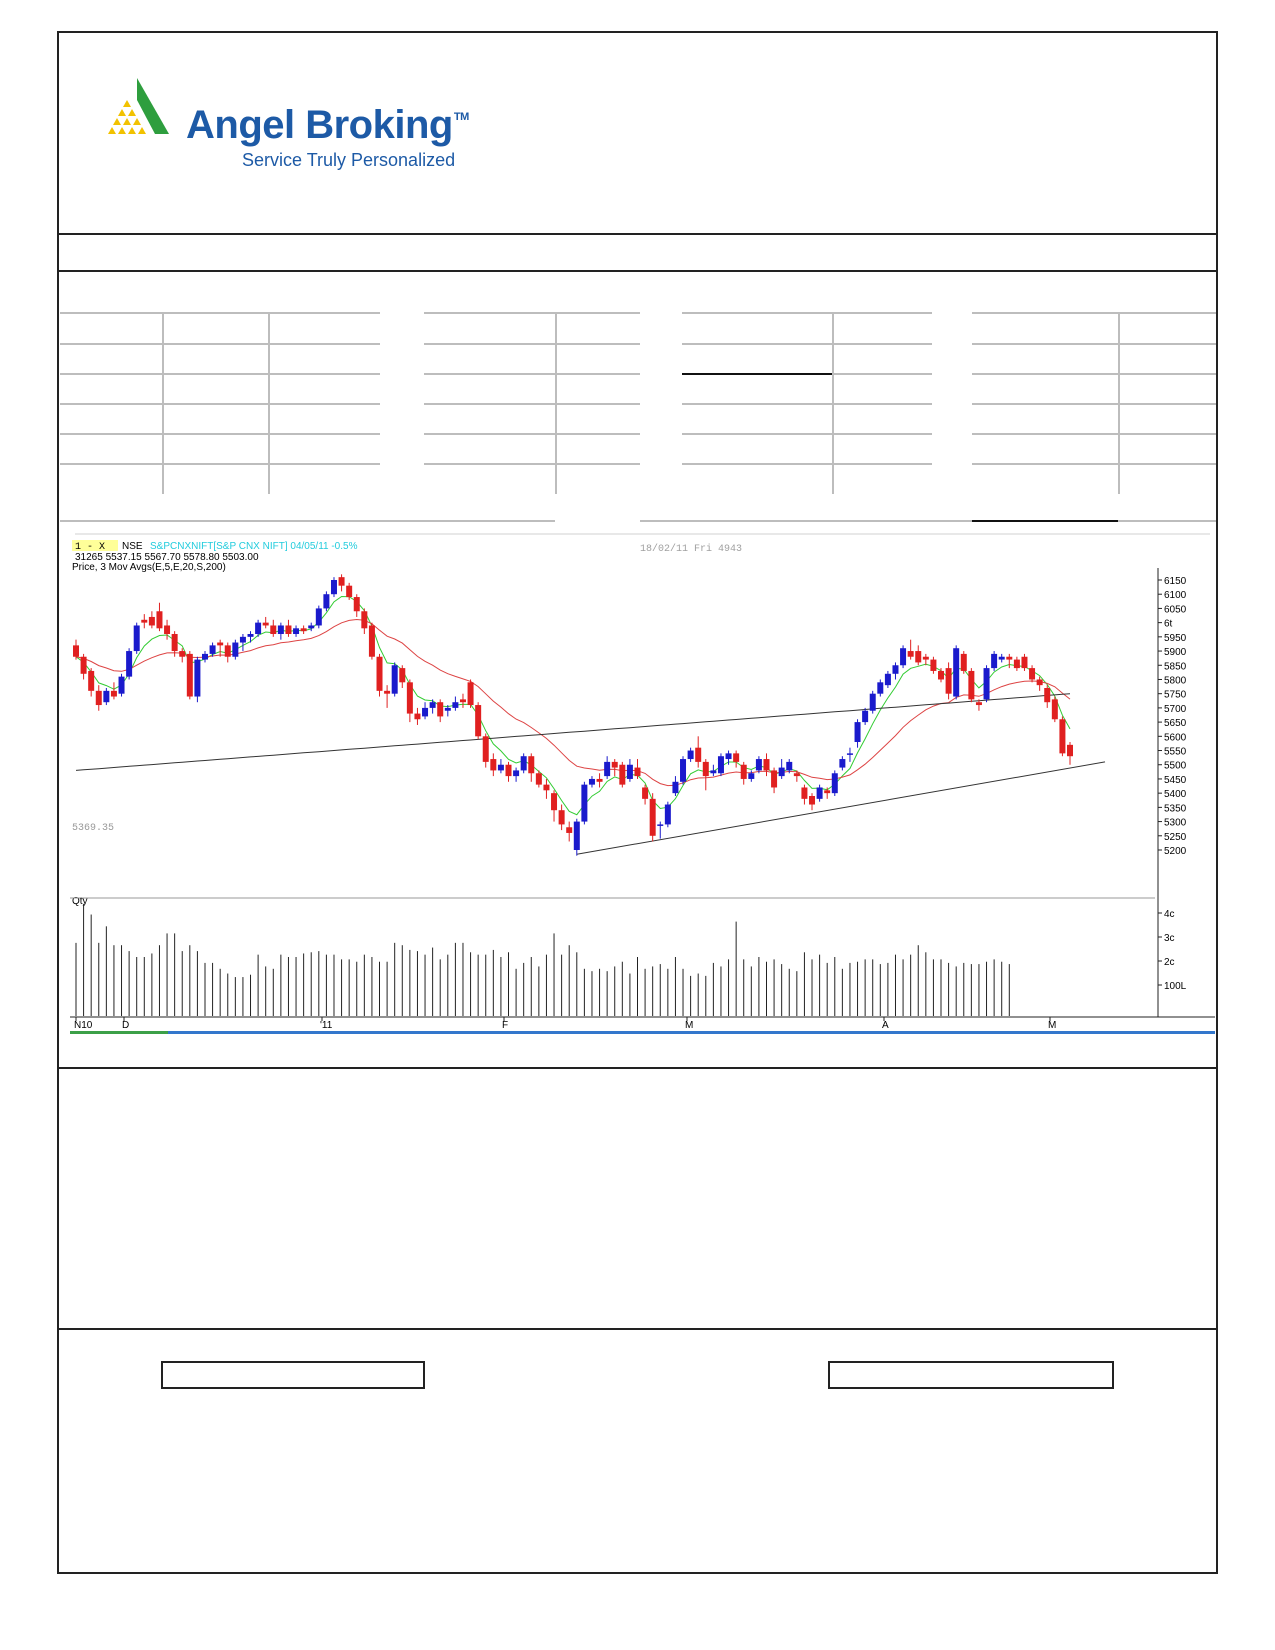  I want to click on price-tick-label: 5600, so click(1175, 737).